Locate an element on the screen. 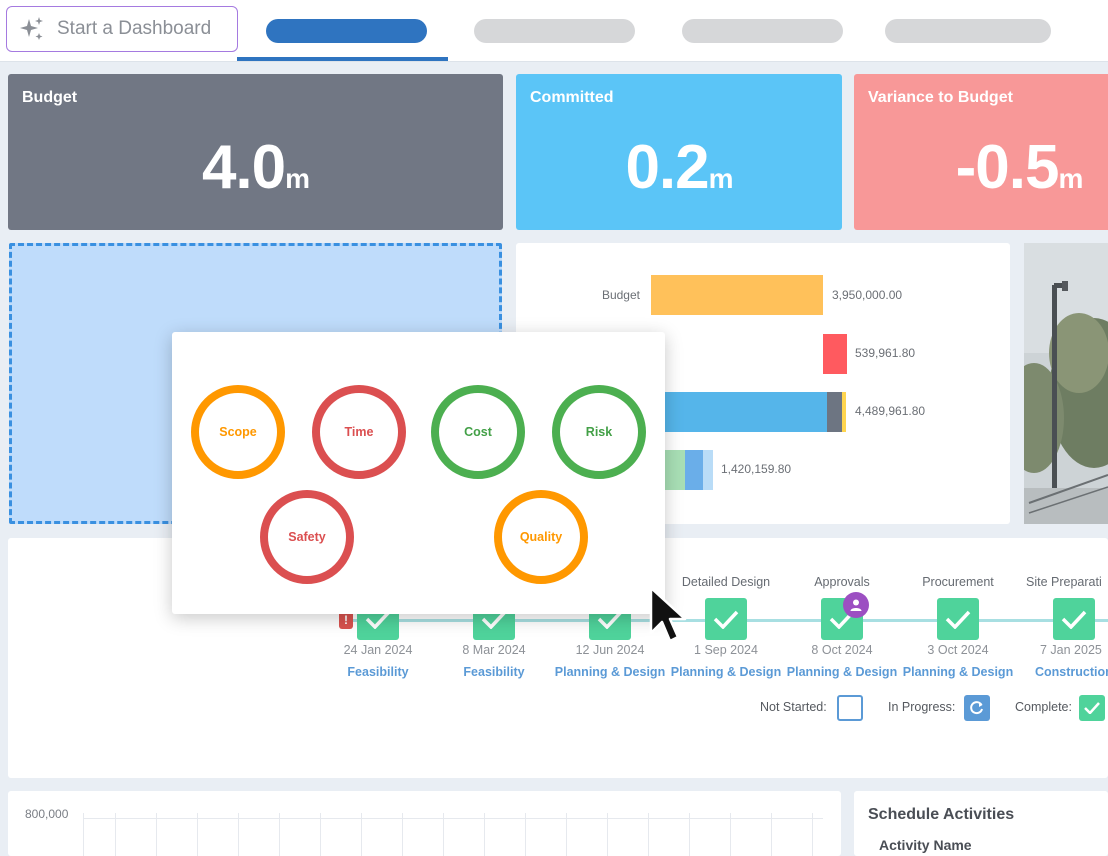 This screenshot has width=1108, height=856. variance-card-title: Variance to Budget is located at coordinates (940, 97).